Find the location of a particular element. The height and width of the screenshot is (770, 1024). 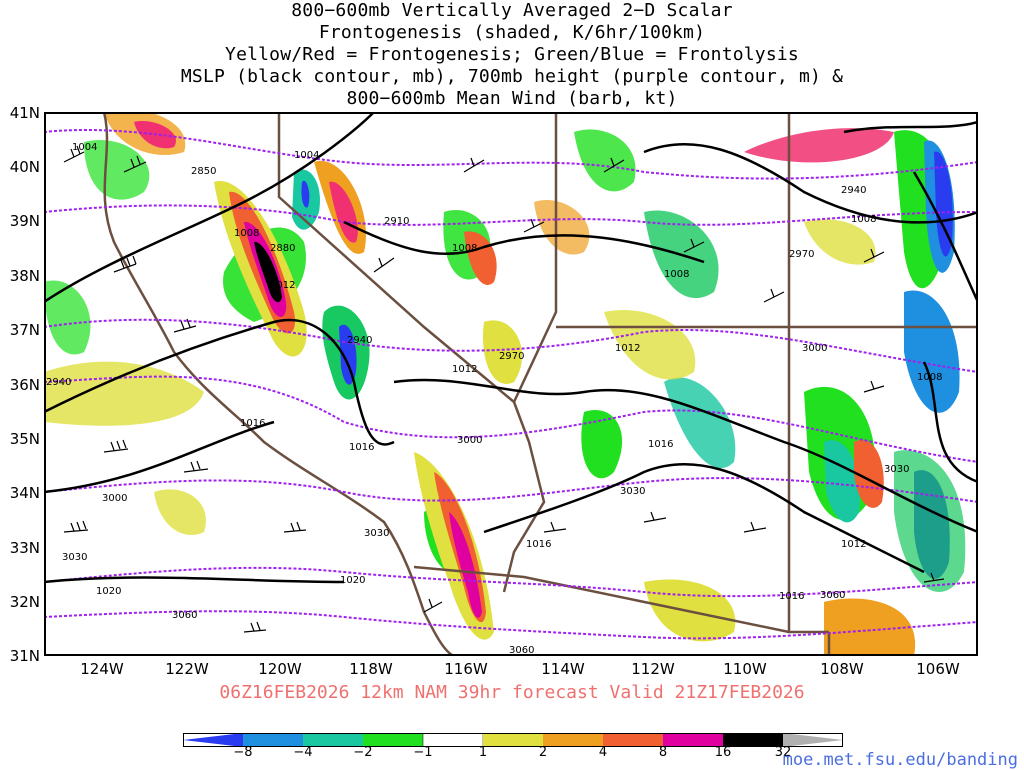

lat-label-39n: 39N is located at coordinates (24, 221).